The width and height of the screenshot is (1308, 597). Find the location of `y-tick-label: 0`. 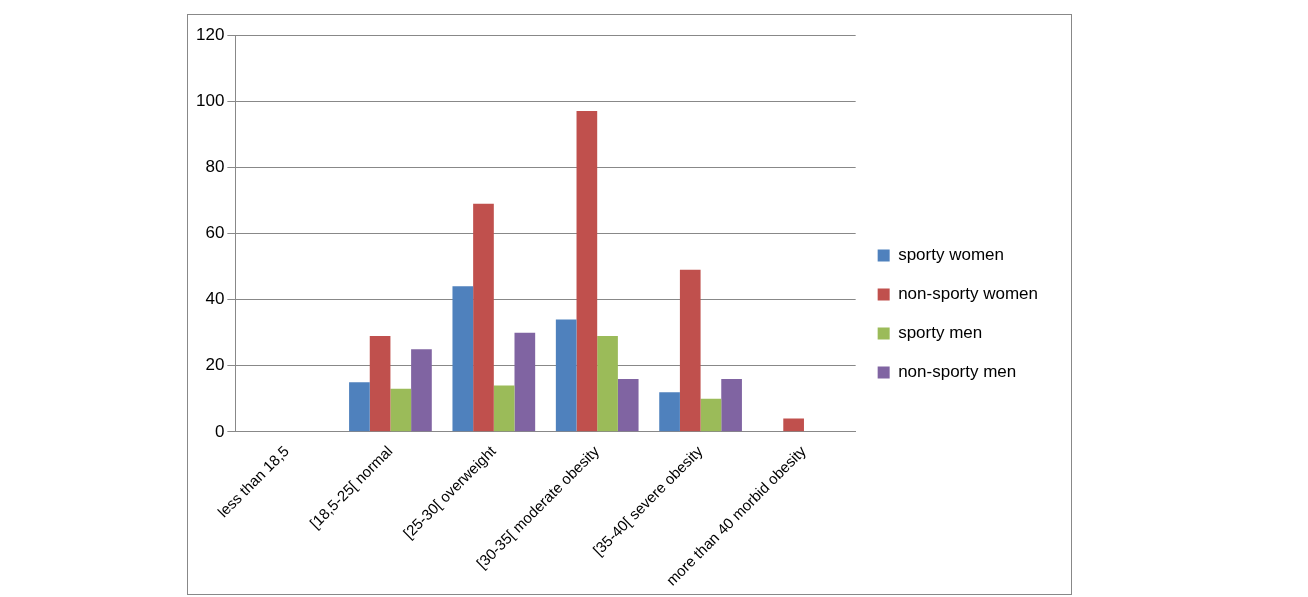

y-tick-label: 0 is located at coordinates (219, 431).